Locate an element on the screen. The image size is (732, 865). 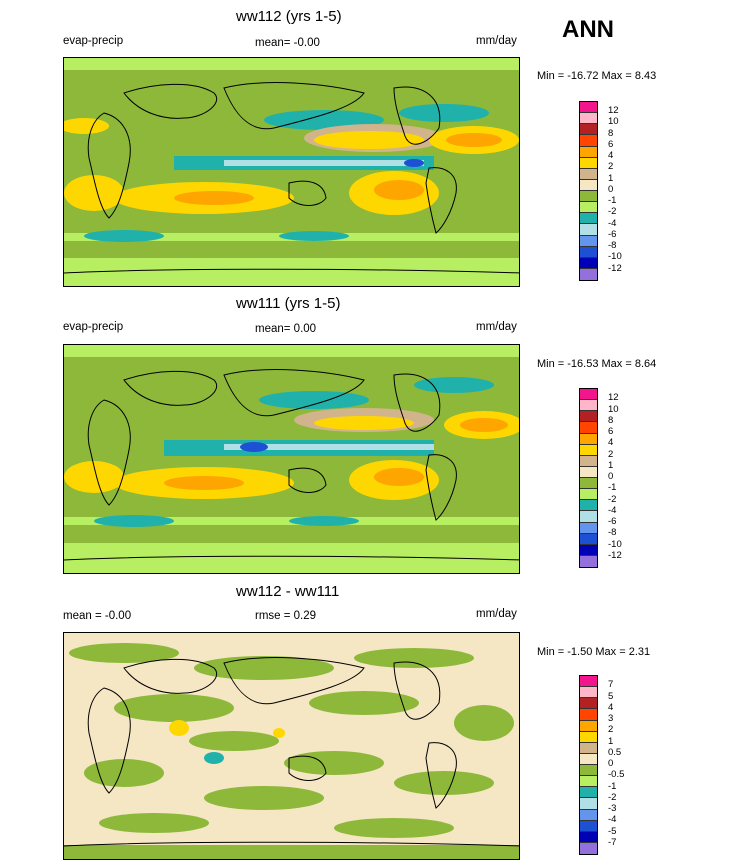
panel-1-cbar-label: 4 is located at coordinates (611, 155).